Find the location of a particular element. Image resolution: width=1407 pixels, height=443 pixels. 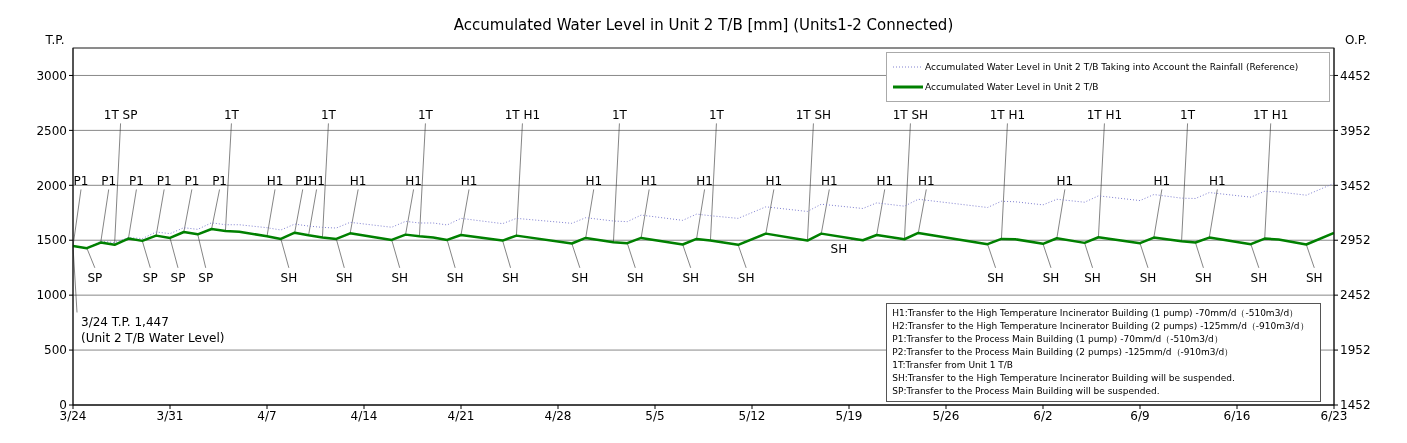

y2-axis-title: O.P. is located at coordinates (1356, 40).